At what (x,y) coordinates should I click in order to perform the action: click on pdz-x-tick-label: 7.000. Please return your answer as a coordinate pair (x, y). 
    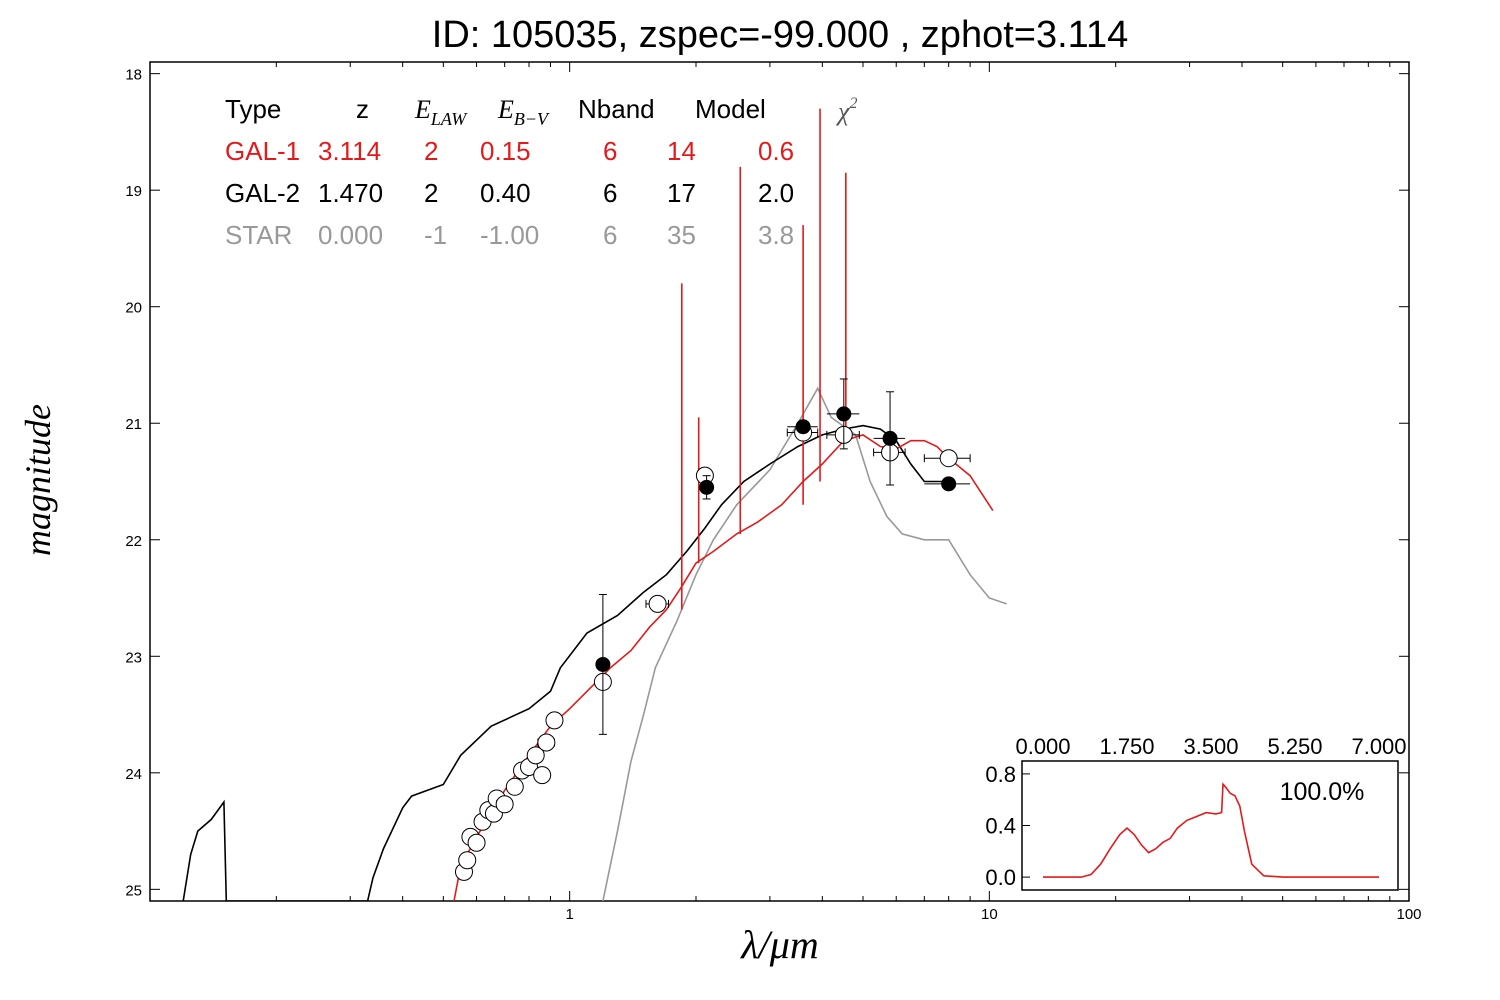
    Looking at the image, I should click on (1378, 746).